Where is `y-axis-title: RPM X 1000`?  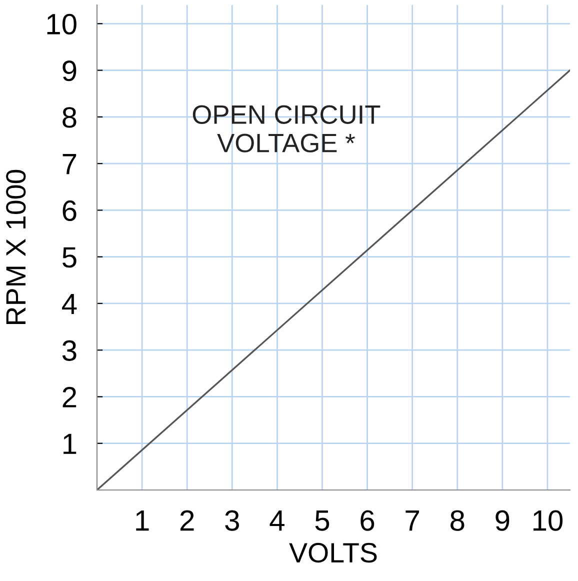 y-axis-title: RPM X 1000 is located at coordinates (16, 247).